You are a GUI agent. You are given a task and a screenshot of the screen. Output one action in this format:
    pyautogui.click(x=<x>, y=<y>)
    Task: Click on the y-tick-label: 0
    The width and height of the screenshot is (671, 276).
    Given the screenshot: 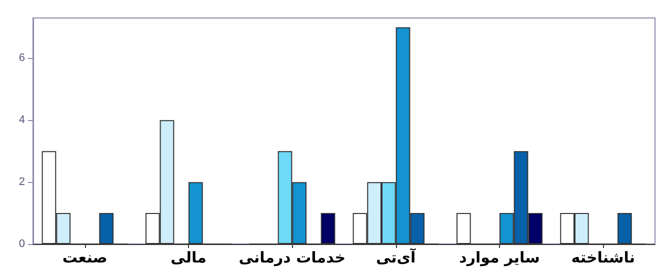 What is the action you would take?
    pyautogui.click(x=21, y=244)
    